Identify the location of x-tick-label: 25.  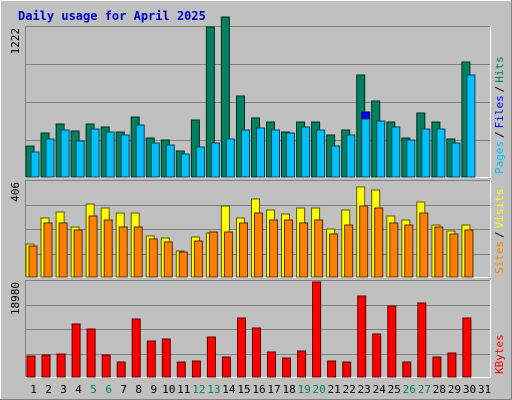
(394, 389).